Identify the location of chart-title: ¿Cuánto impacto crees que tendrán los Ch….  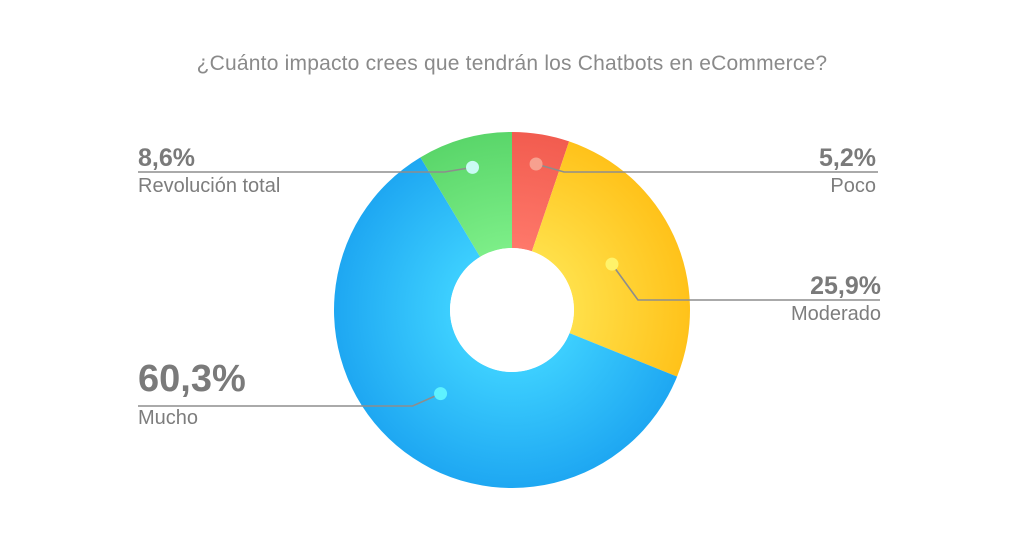
(512, 63).